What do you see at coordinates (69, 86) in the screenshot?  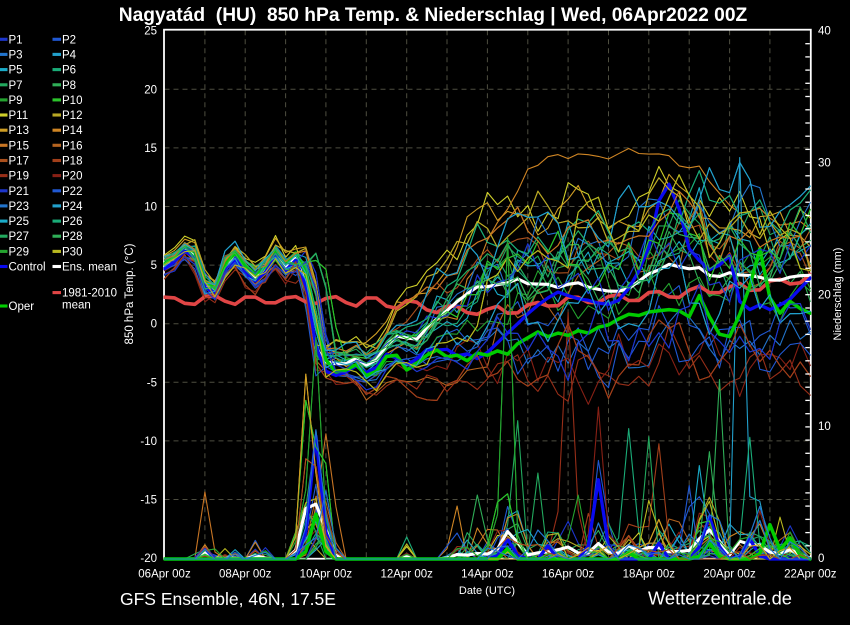 I see `svg-text: P8` at bounding box center [69, 86].